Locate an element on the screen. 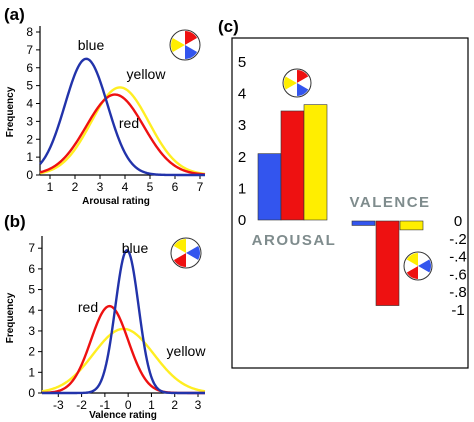 The image size is (474, 422). x-tick-label: 4 is located at coordinates (125, 187).